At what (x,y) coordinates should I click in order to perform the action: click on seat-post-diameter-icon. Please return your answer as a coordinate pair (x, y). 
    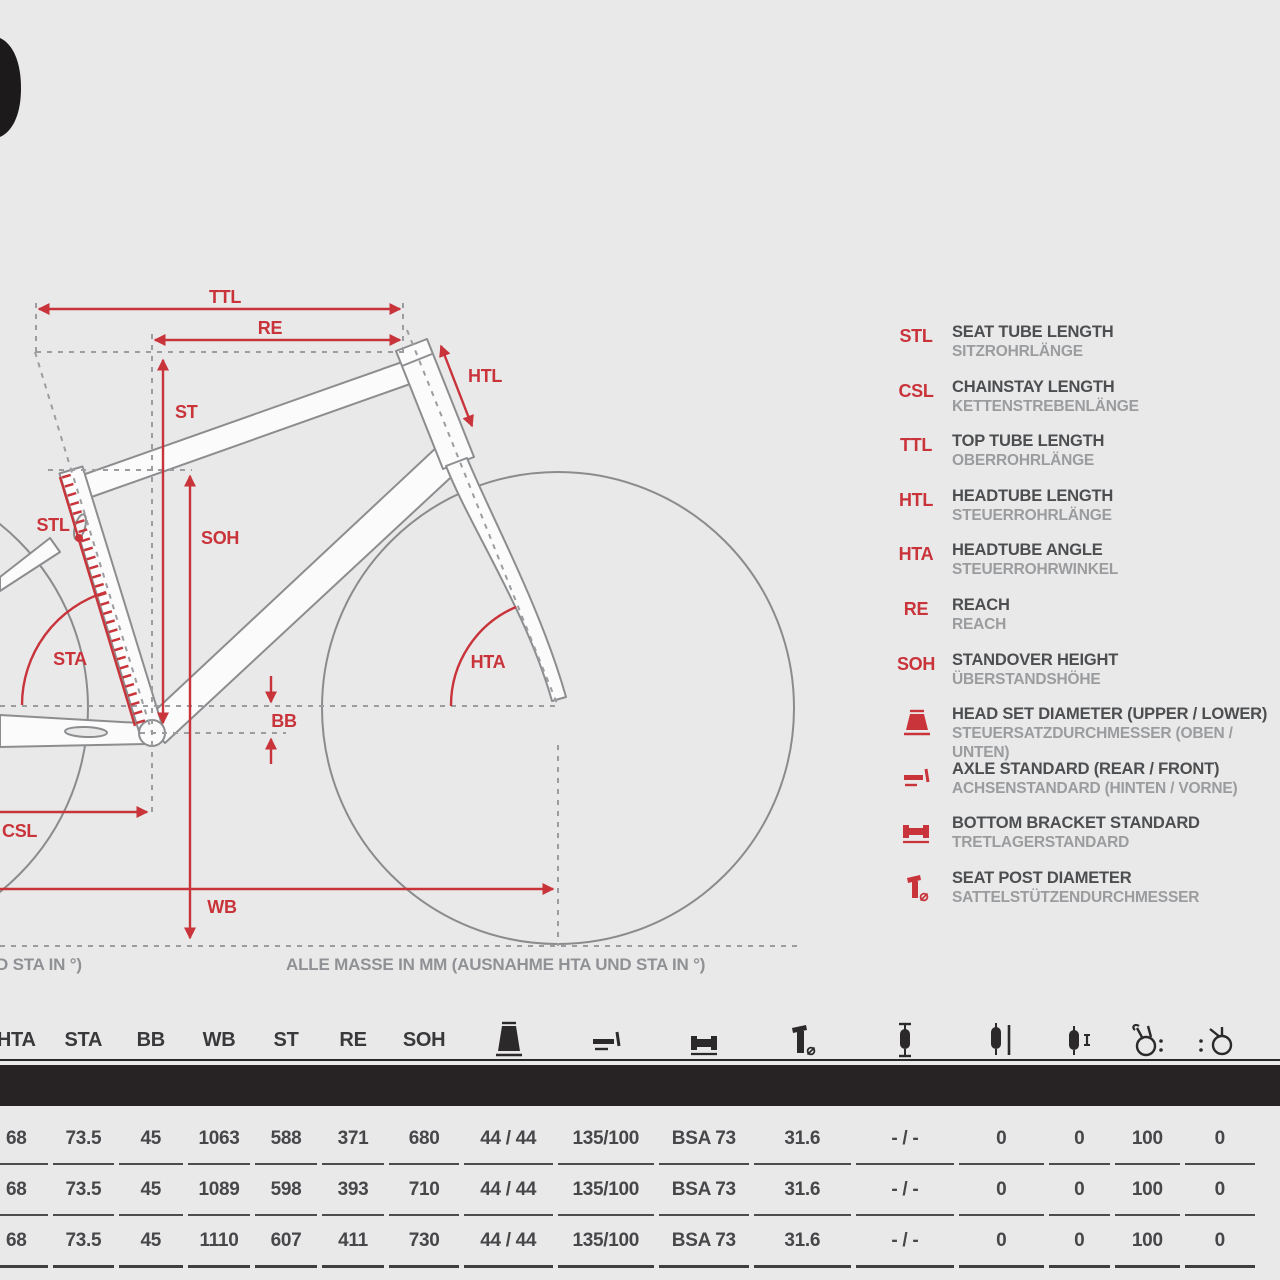
    Looking at the image, I should click on (918, 888).